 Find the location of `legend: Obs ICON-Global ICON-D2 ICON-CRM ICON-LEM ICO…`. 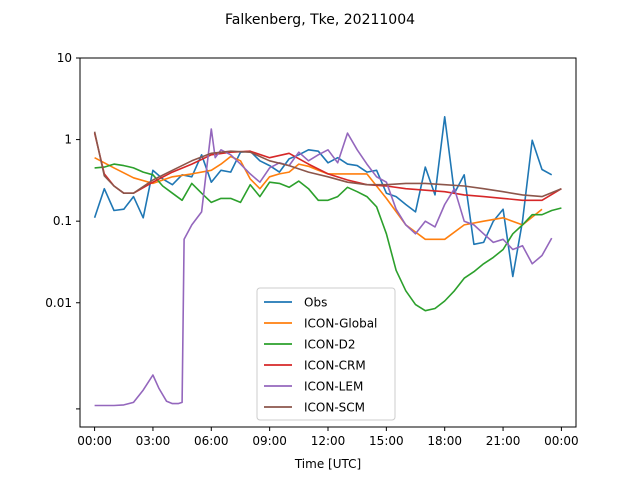

legend: Obs ICON-Global ICON-D2 ICON-CRM ICON-LEM ICO… is located at coordinates (326, 354).